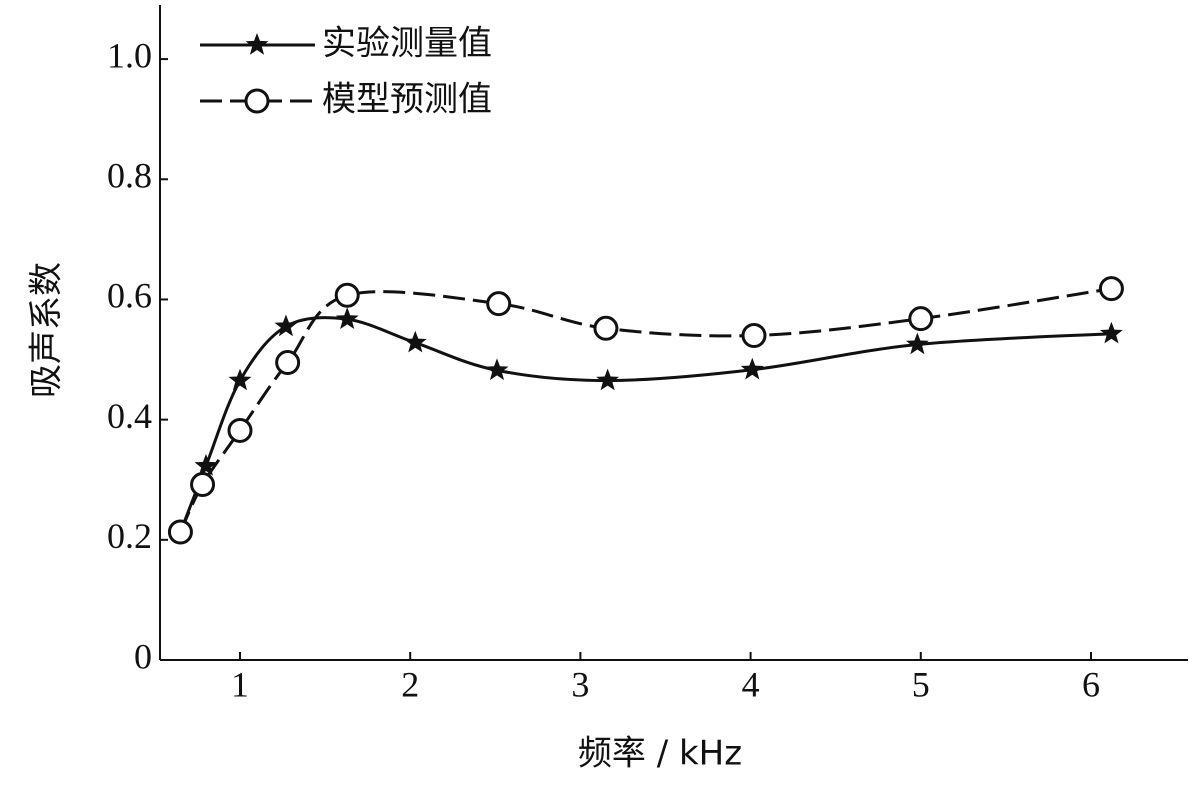  What do you see at coordinates (129, 536) in the screenshot?
I see `y-tick-label: 0.2` at bounding box center [129, 536].